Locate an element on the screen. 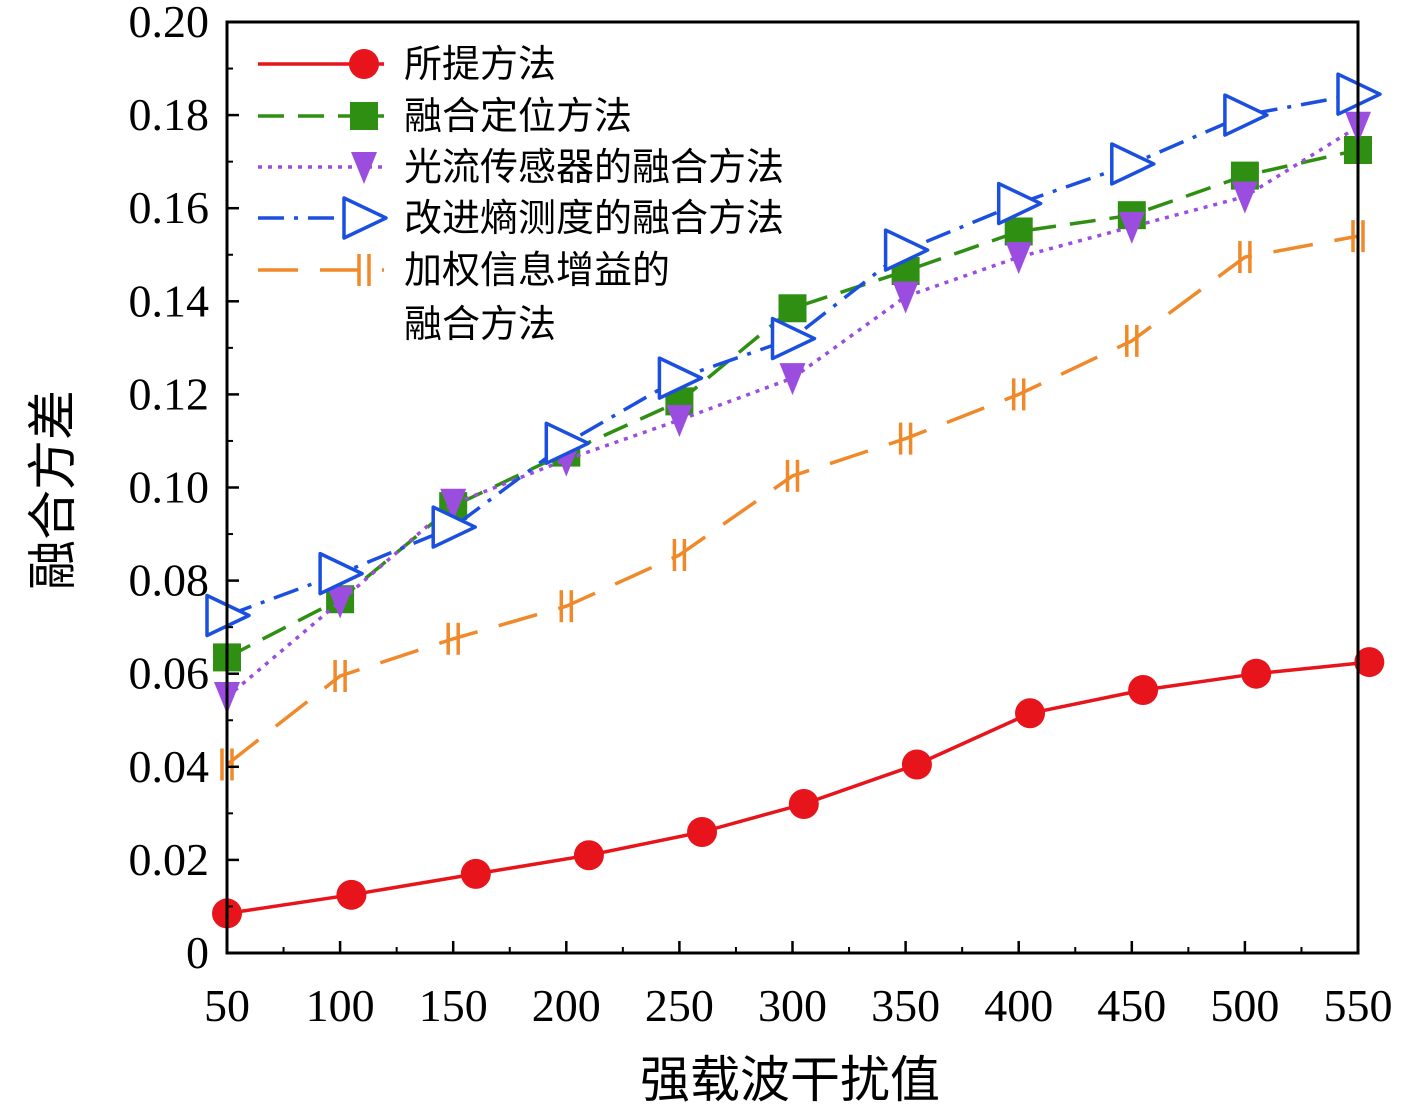 Image resolution: width=1417 pixels, height=1107 pixels. y-tick-label: 0.06 is located at coordinates (169, 673).